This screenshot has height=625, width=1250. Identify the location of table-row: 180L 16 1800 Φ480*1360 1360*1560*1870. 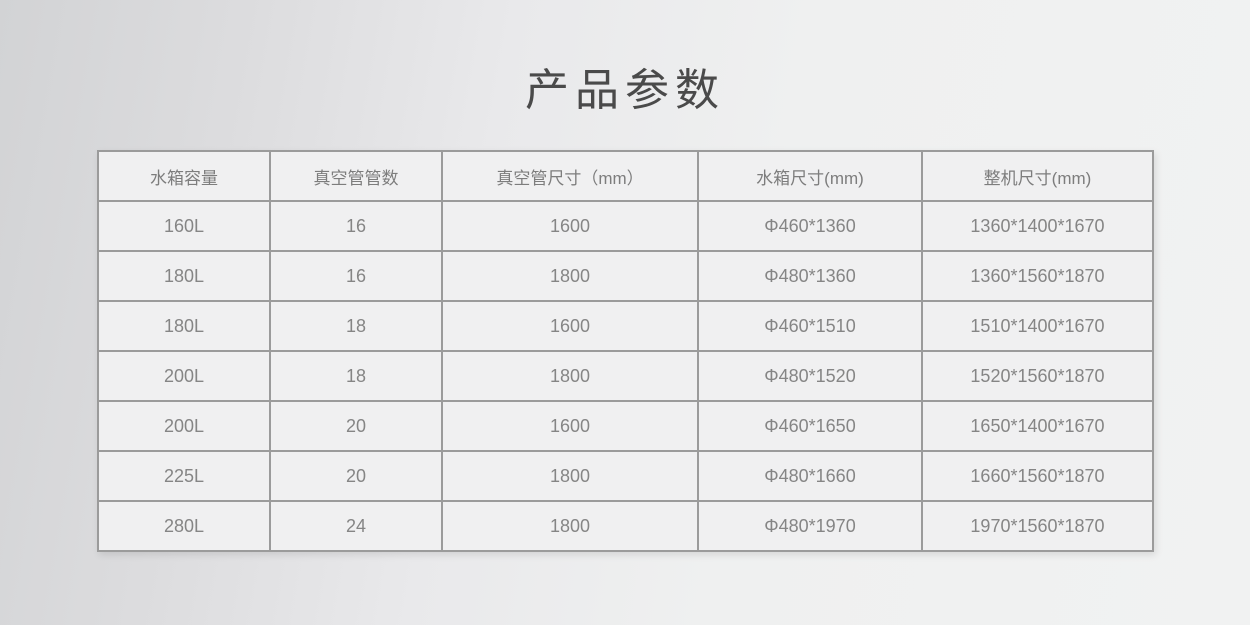
(625, 276).